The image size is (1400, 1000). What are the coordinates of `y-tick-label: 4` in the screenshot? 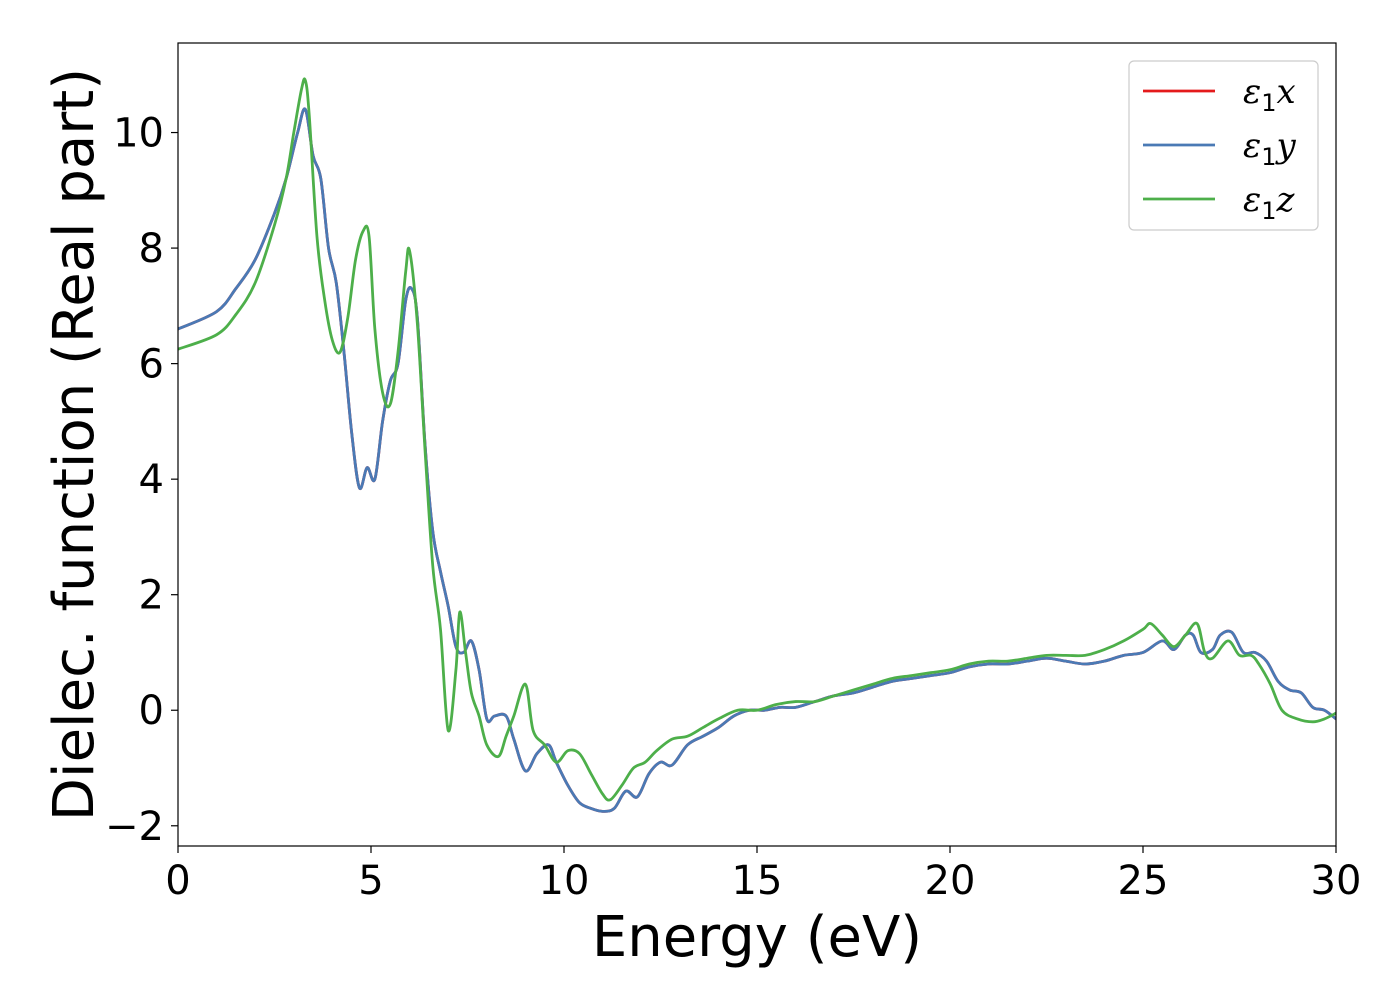 It's located at (151, 480).